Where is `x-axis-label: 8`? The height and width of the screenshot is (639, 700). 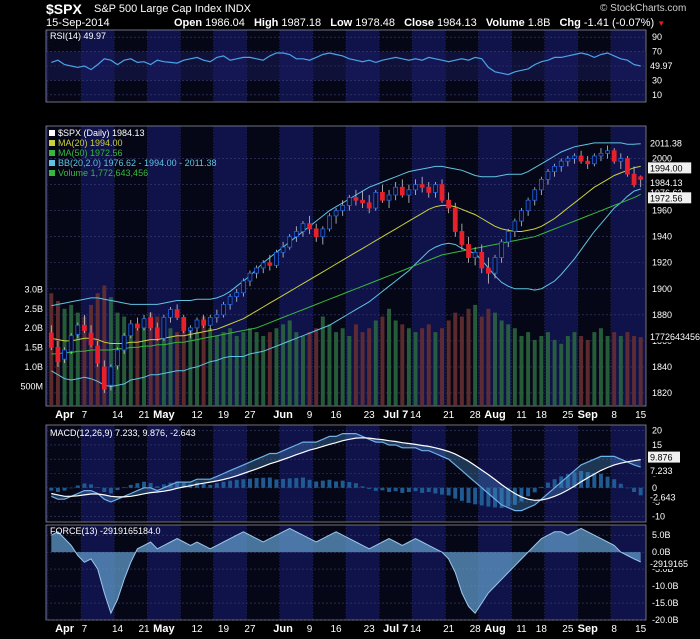 x-axis-label: 8 is located at coordinates (614, 415).